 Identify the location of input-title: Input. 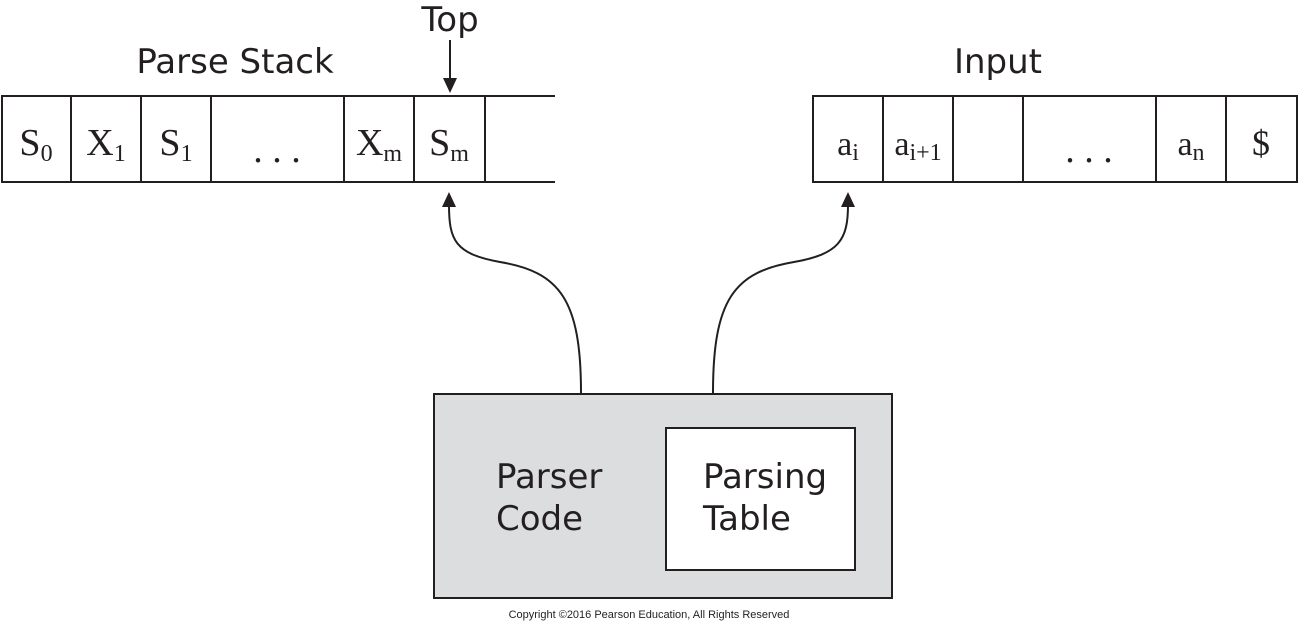
(998, 62).